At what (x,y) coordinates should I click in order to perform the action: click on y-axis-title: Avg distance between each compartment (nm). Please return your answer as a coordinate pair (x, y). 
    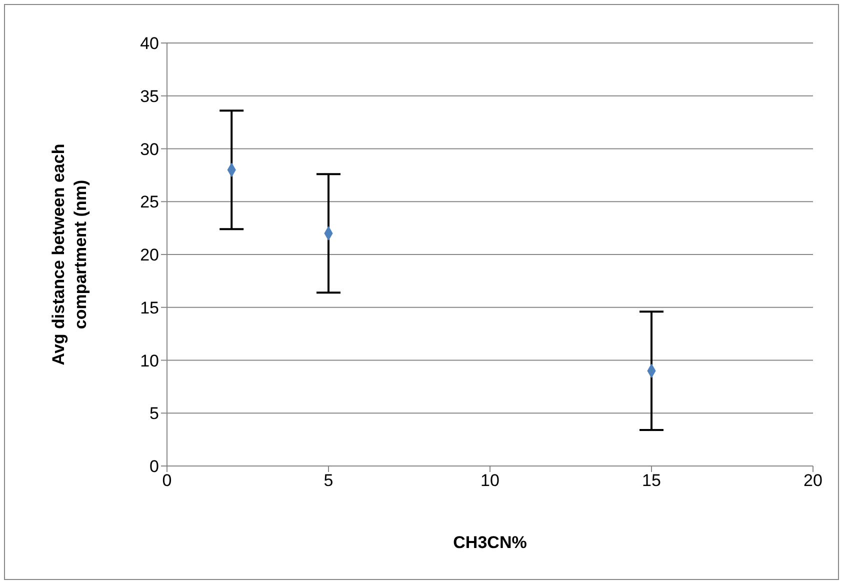
    Looking at the image, I should click on (69, 255).